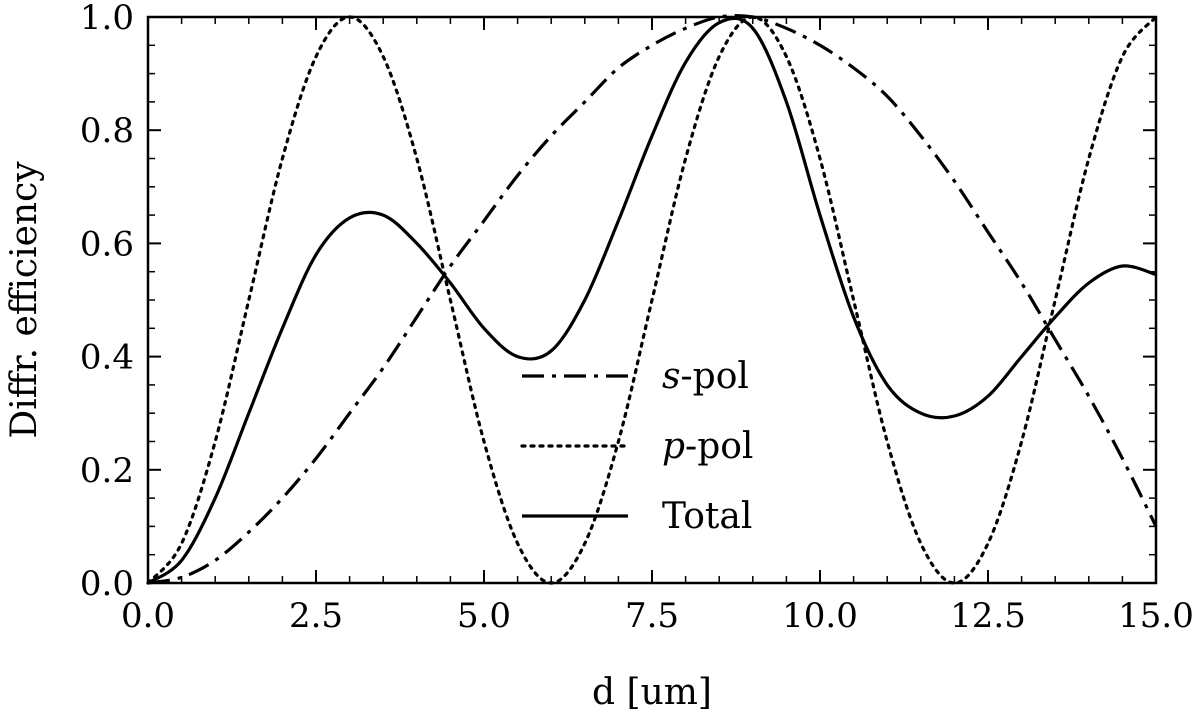  Describe the element at coordinates (705, 376) in the screenshot. I see `legend-label-s-pol: s-pol` at that location.